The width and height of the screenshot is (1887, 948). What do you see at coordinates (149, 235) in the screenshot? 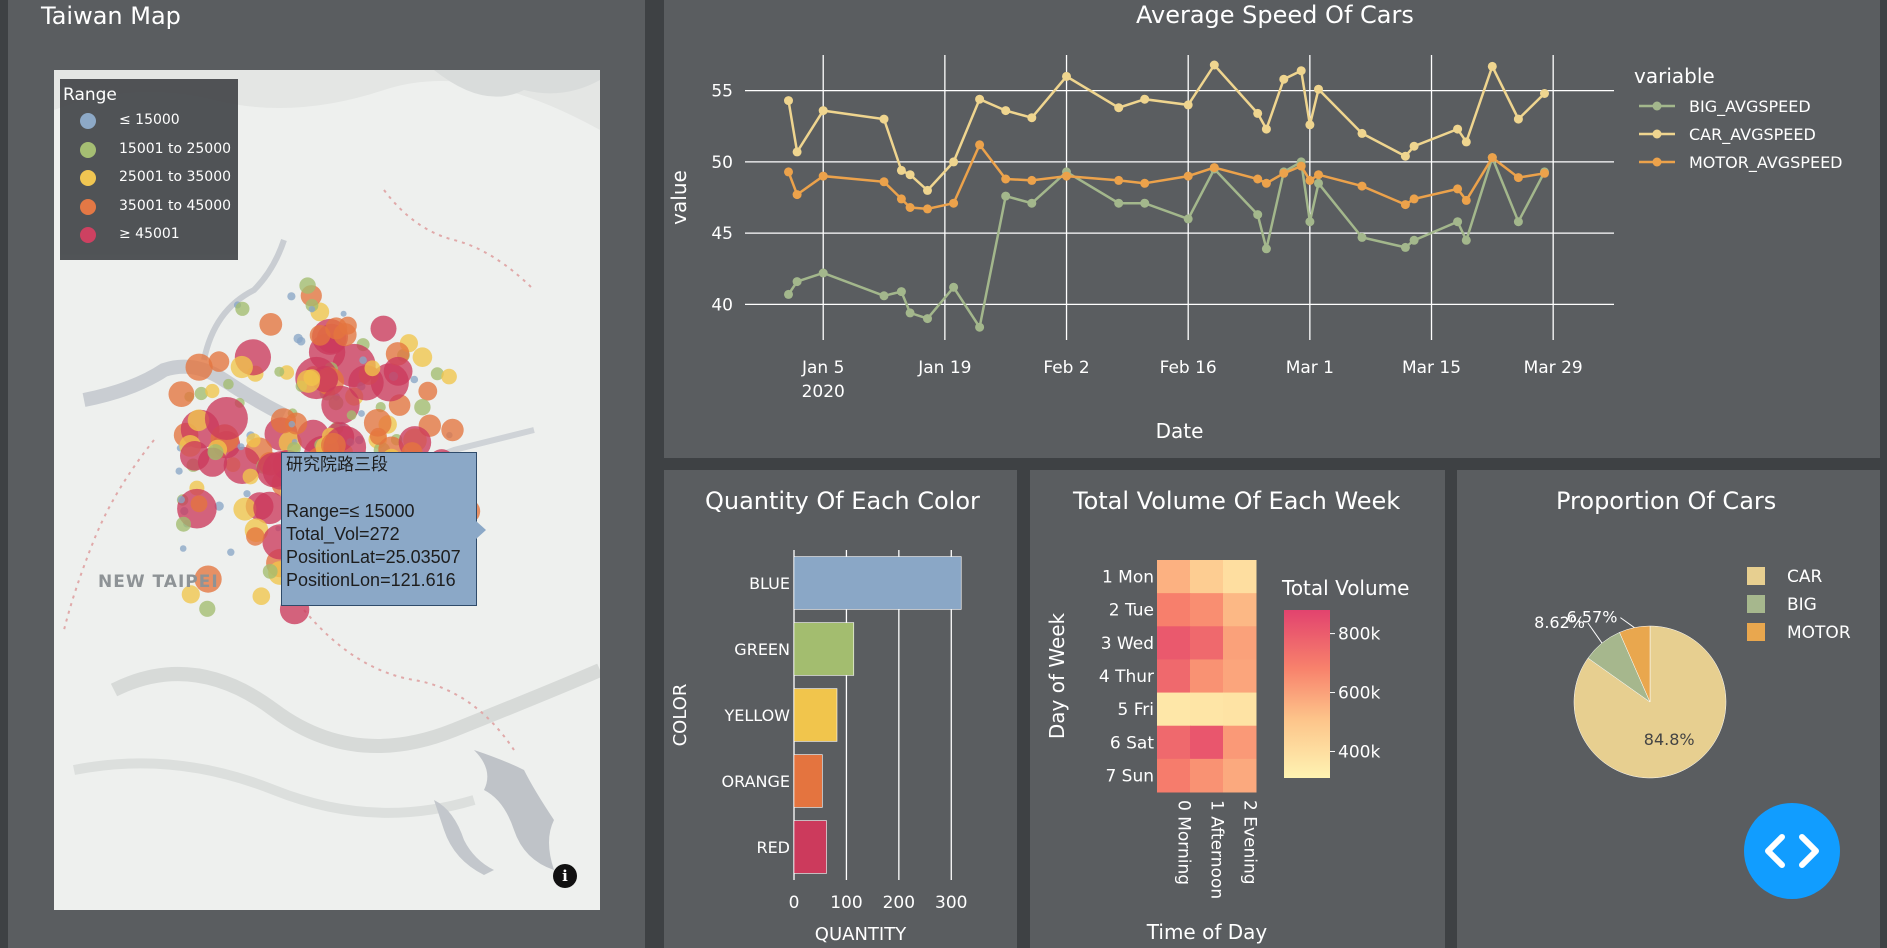
I see `legend-item: ≥ 45001` at bounding box center [149, 235].